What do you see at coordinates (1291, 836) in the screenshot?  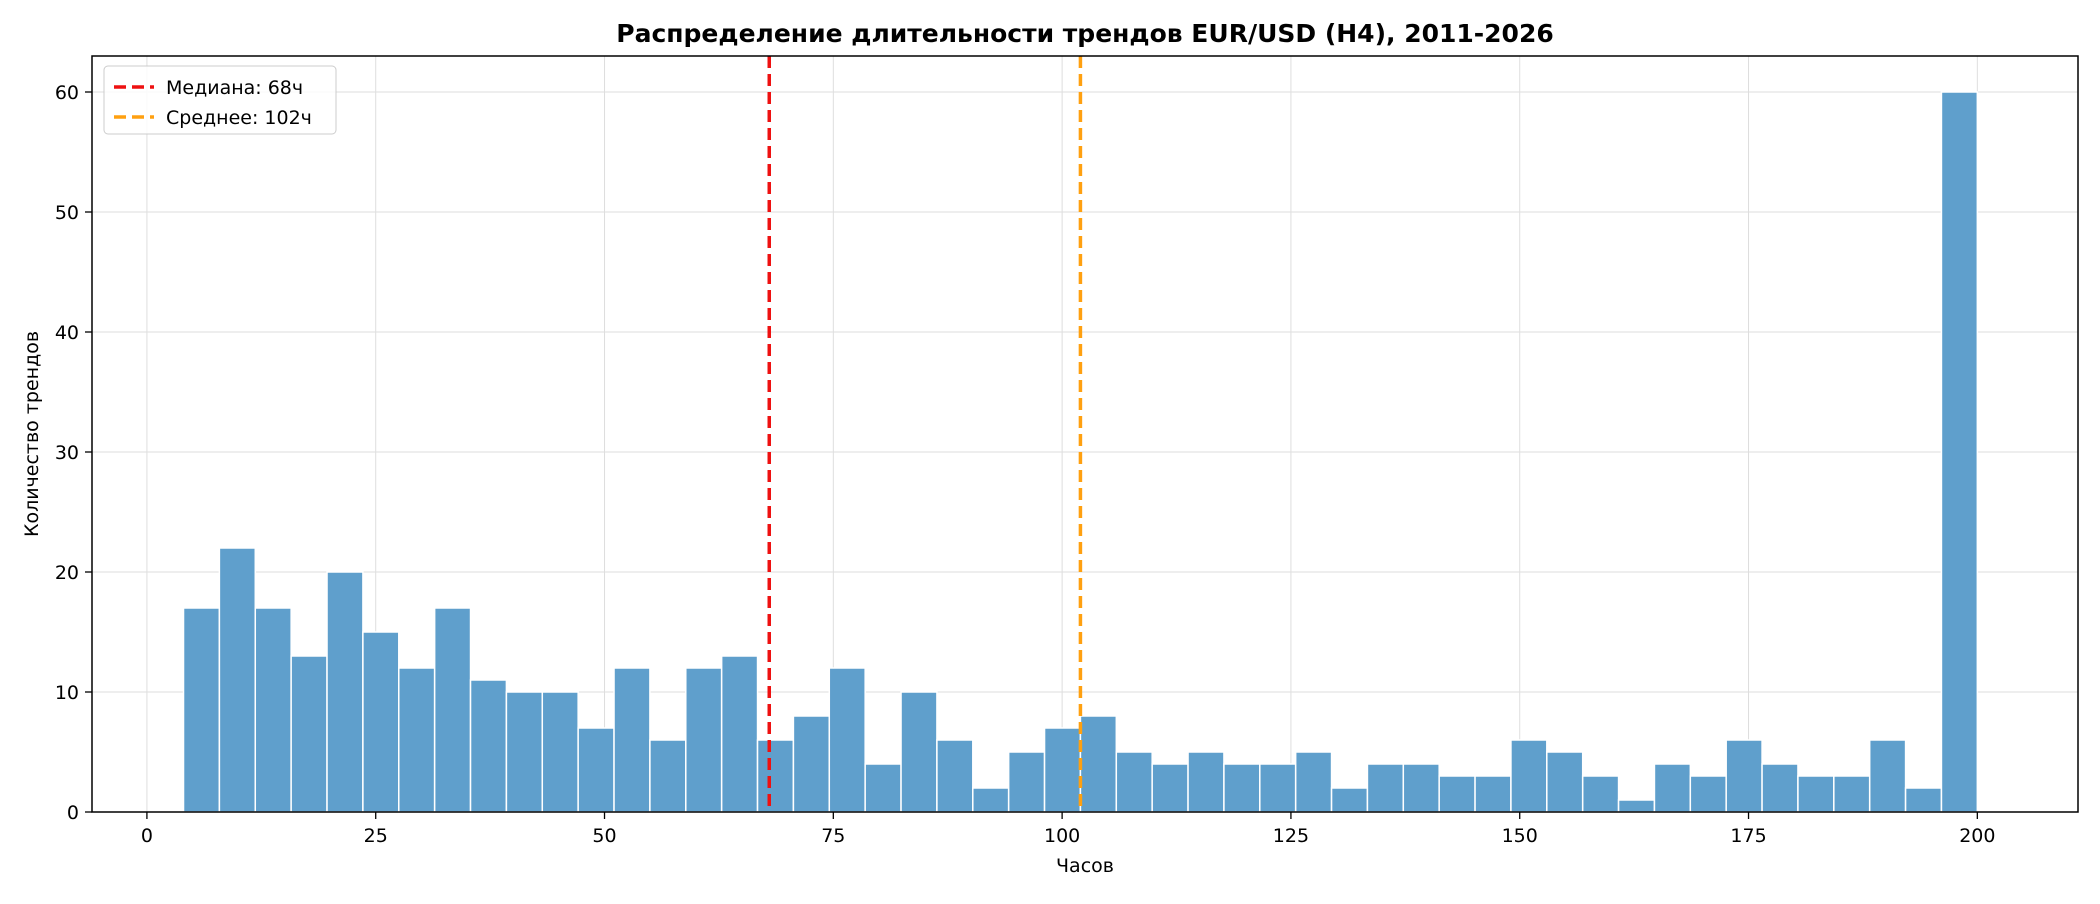 I see `x-tick-label-5: 125` at bounding box center [1291, 836].